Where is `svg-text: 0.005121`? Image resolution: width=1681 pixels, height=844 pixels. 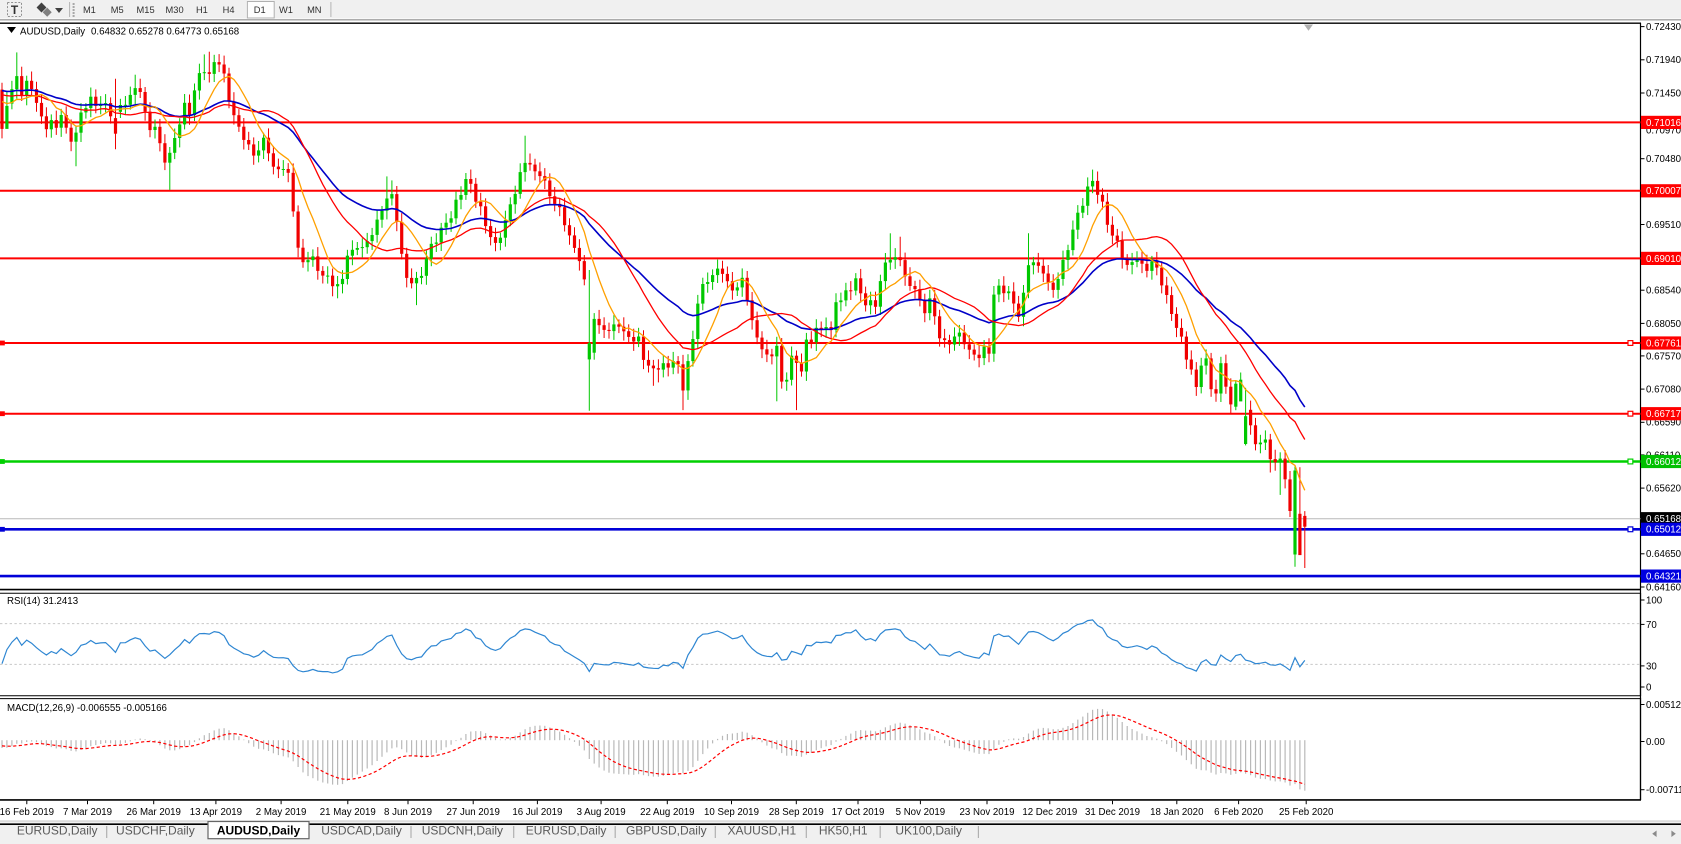
svg-text: 0.005121 is located at coordinates (1663, 705).